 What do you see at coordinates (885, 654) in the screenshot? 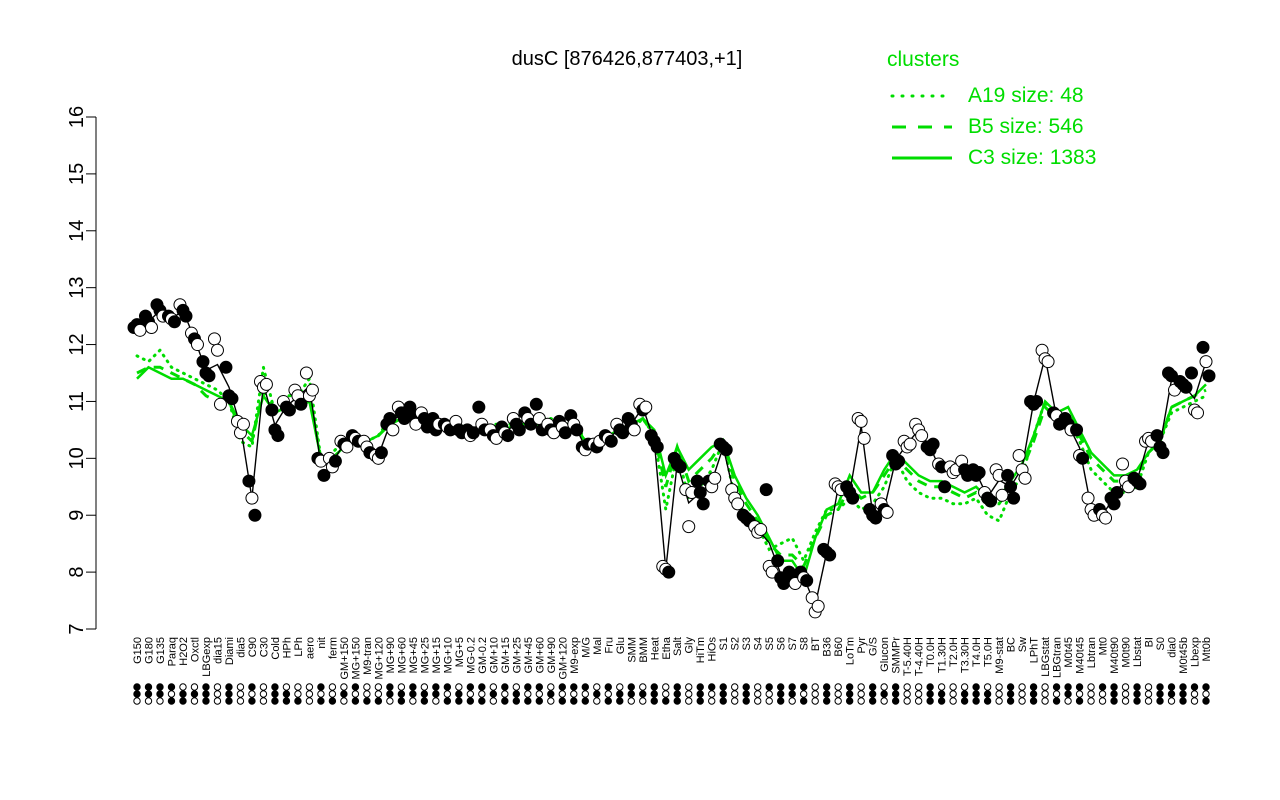
I see `x-tick-label: Glucon` at bounding box center [885, 654].